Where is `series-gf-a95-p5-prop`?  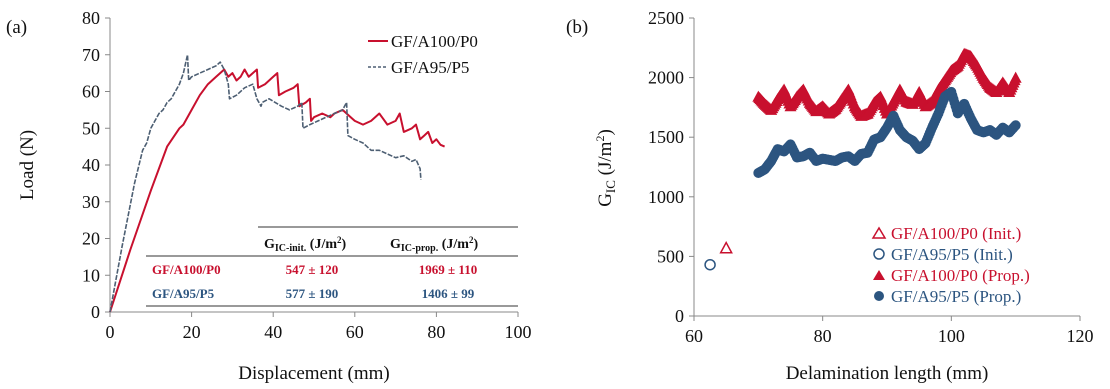
series-gf-a95-p5-prop is located at coordinates (887, 132).